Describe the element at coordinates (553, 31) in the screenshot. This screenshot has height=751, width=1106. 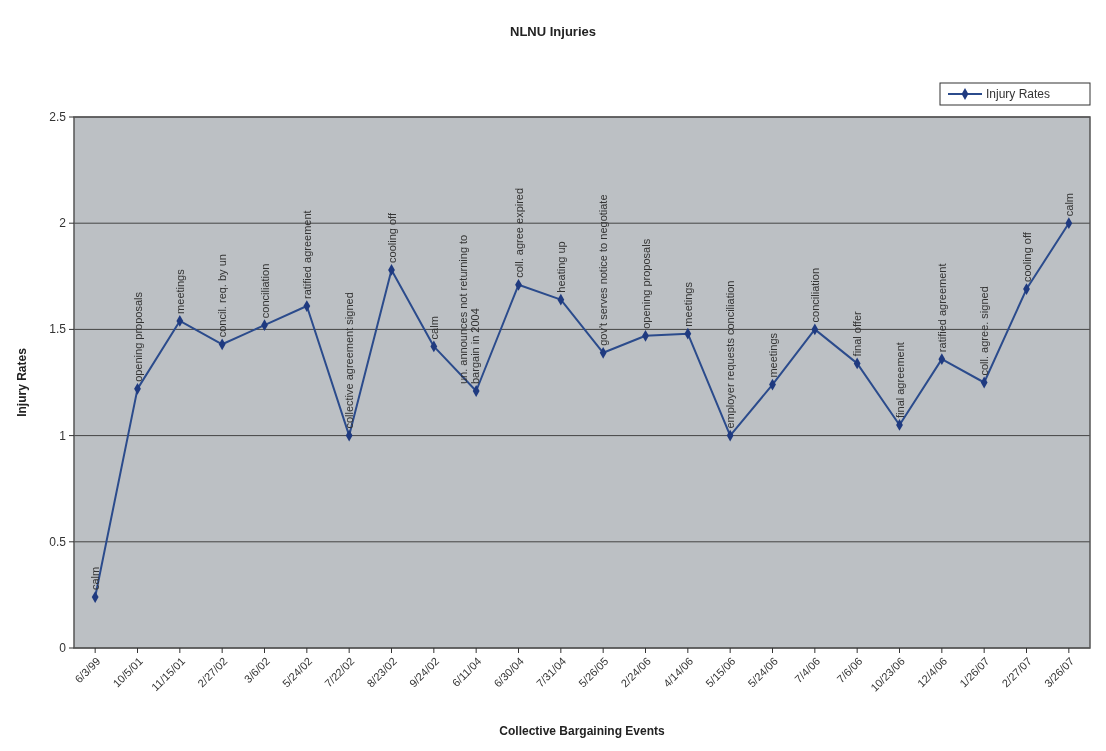
I see `chart-title: NLNU Injuries` at that location.